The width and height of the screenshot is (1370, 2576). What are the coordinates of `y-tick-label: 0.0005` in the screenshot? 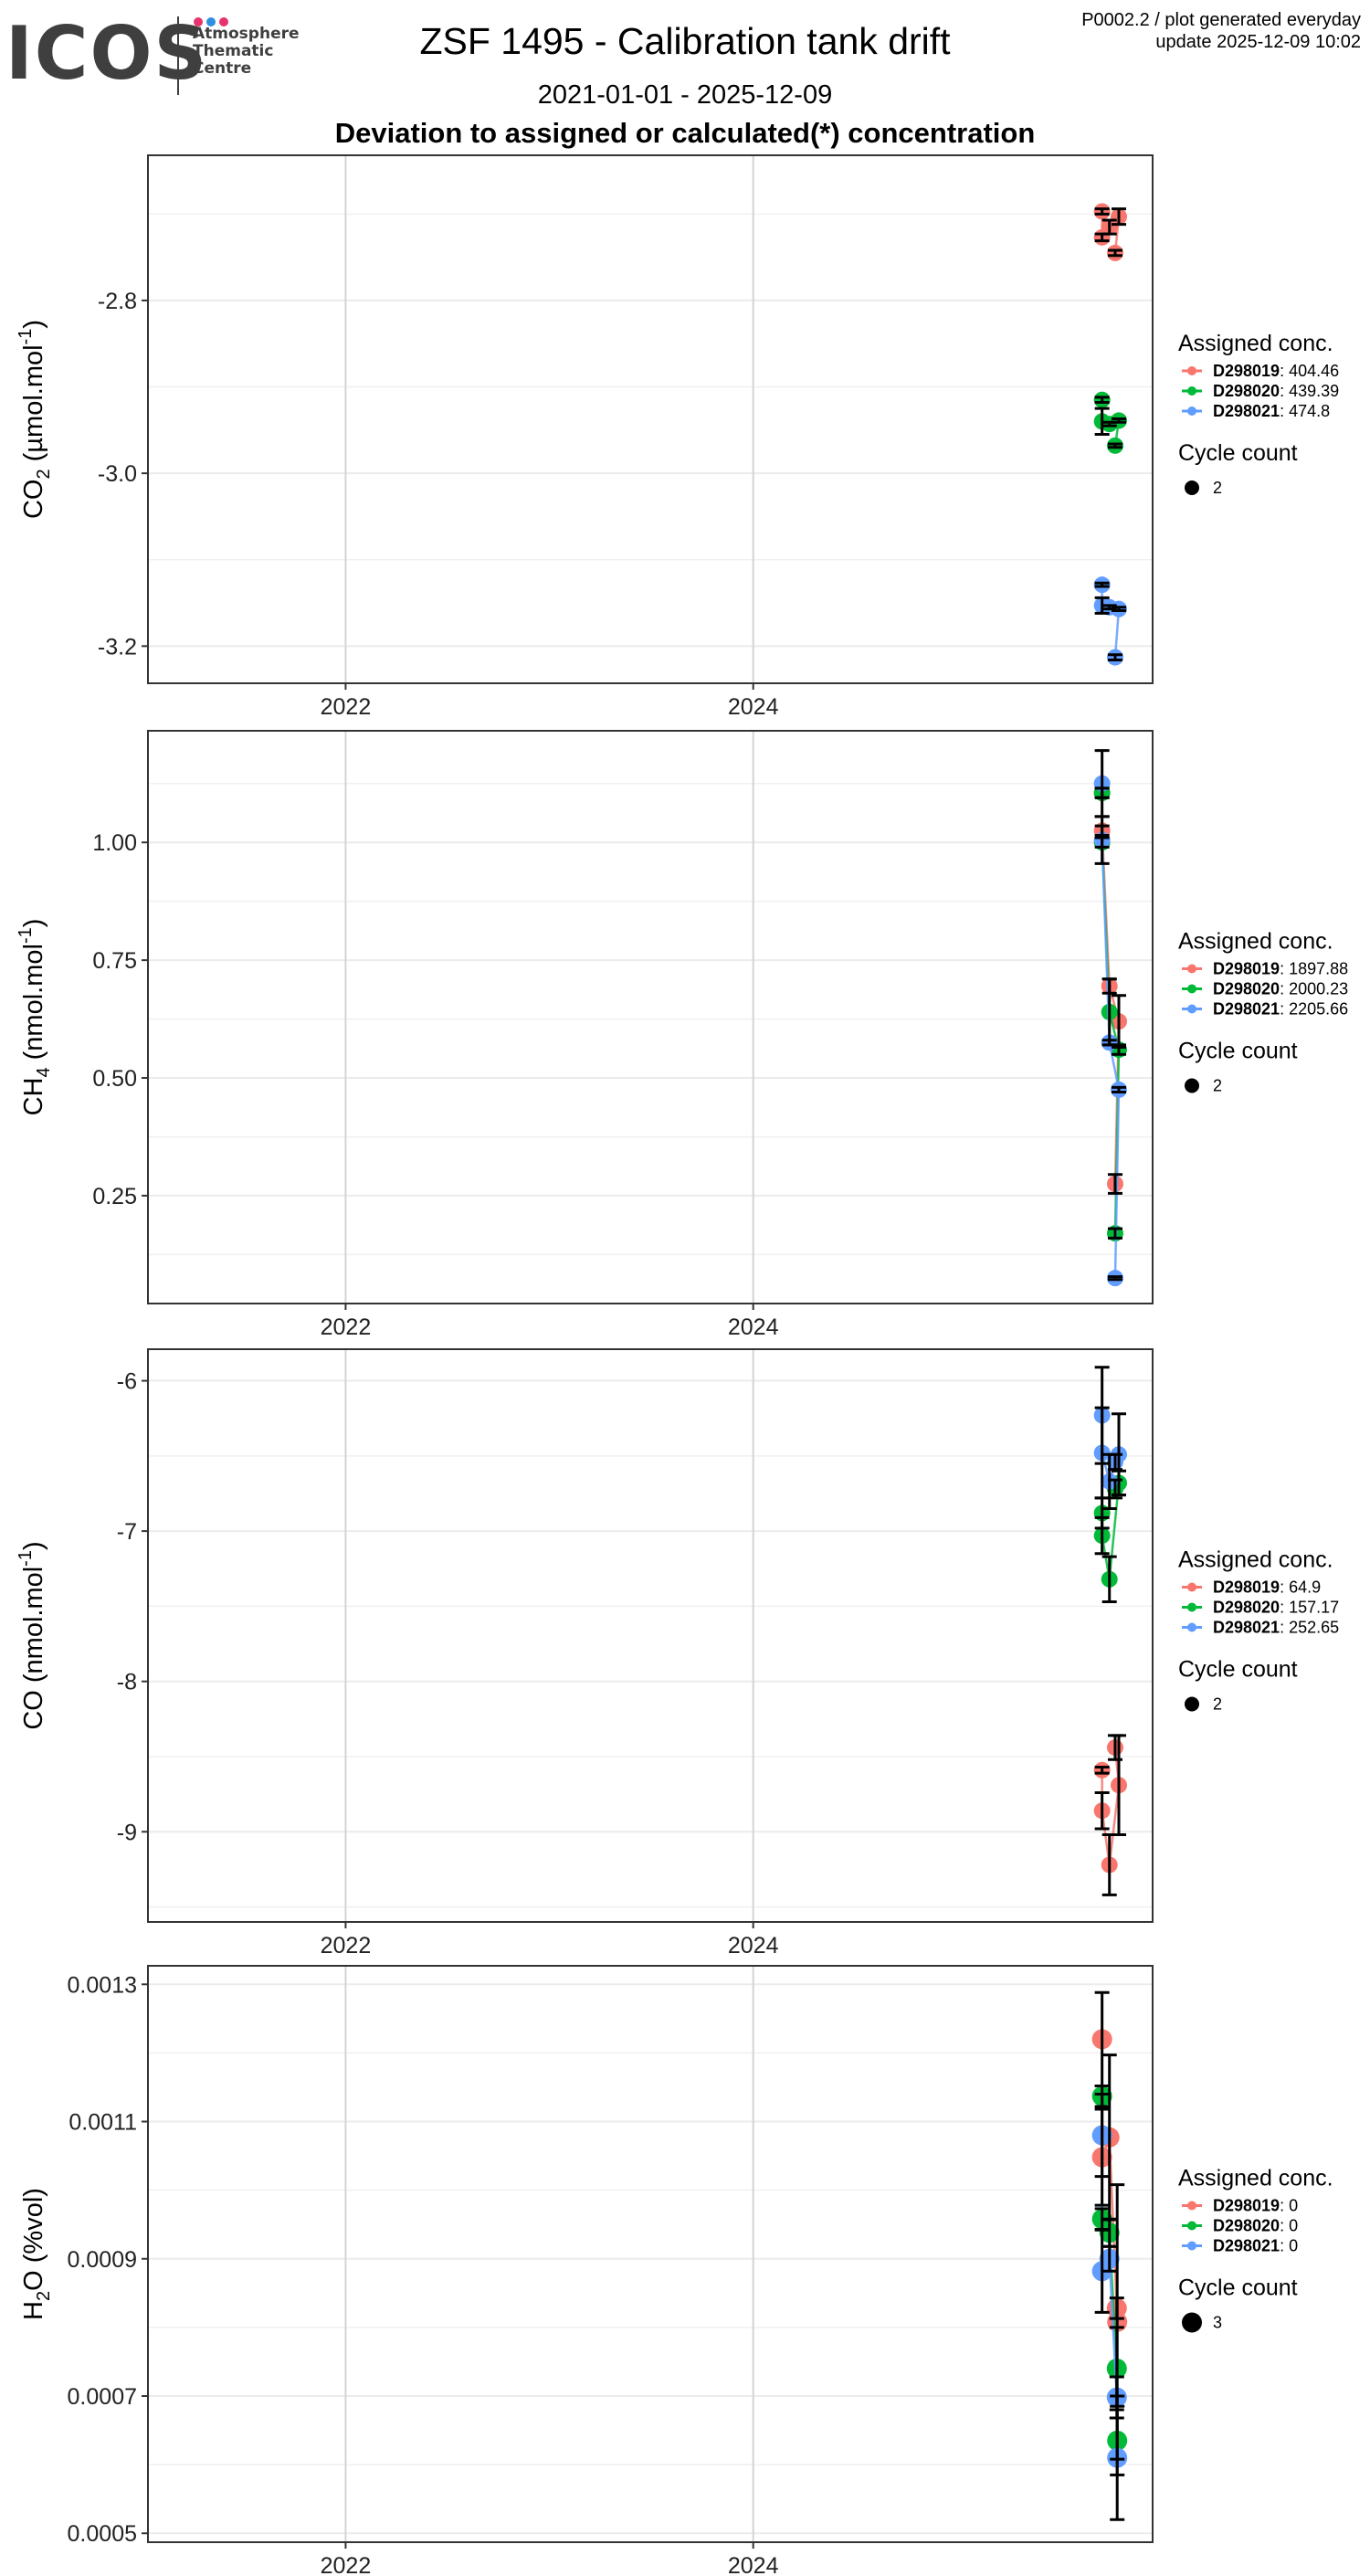 It's located at (102, 2534).